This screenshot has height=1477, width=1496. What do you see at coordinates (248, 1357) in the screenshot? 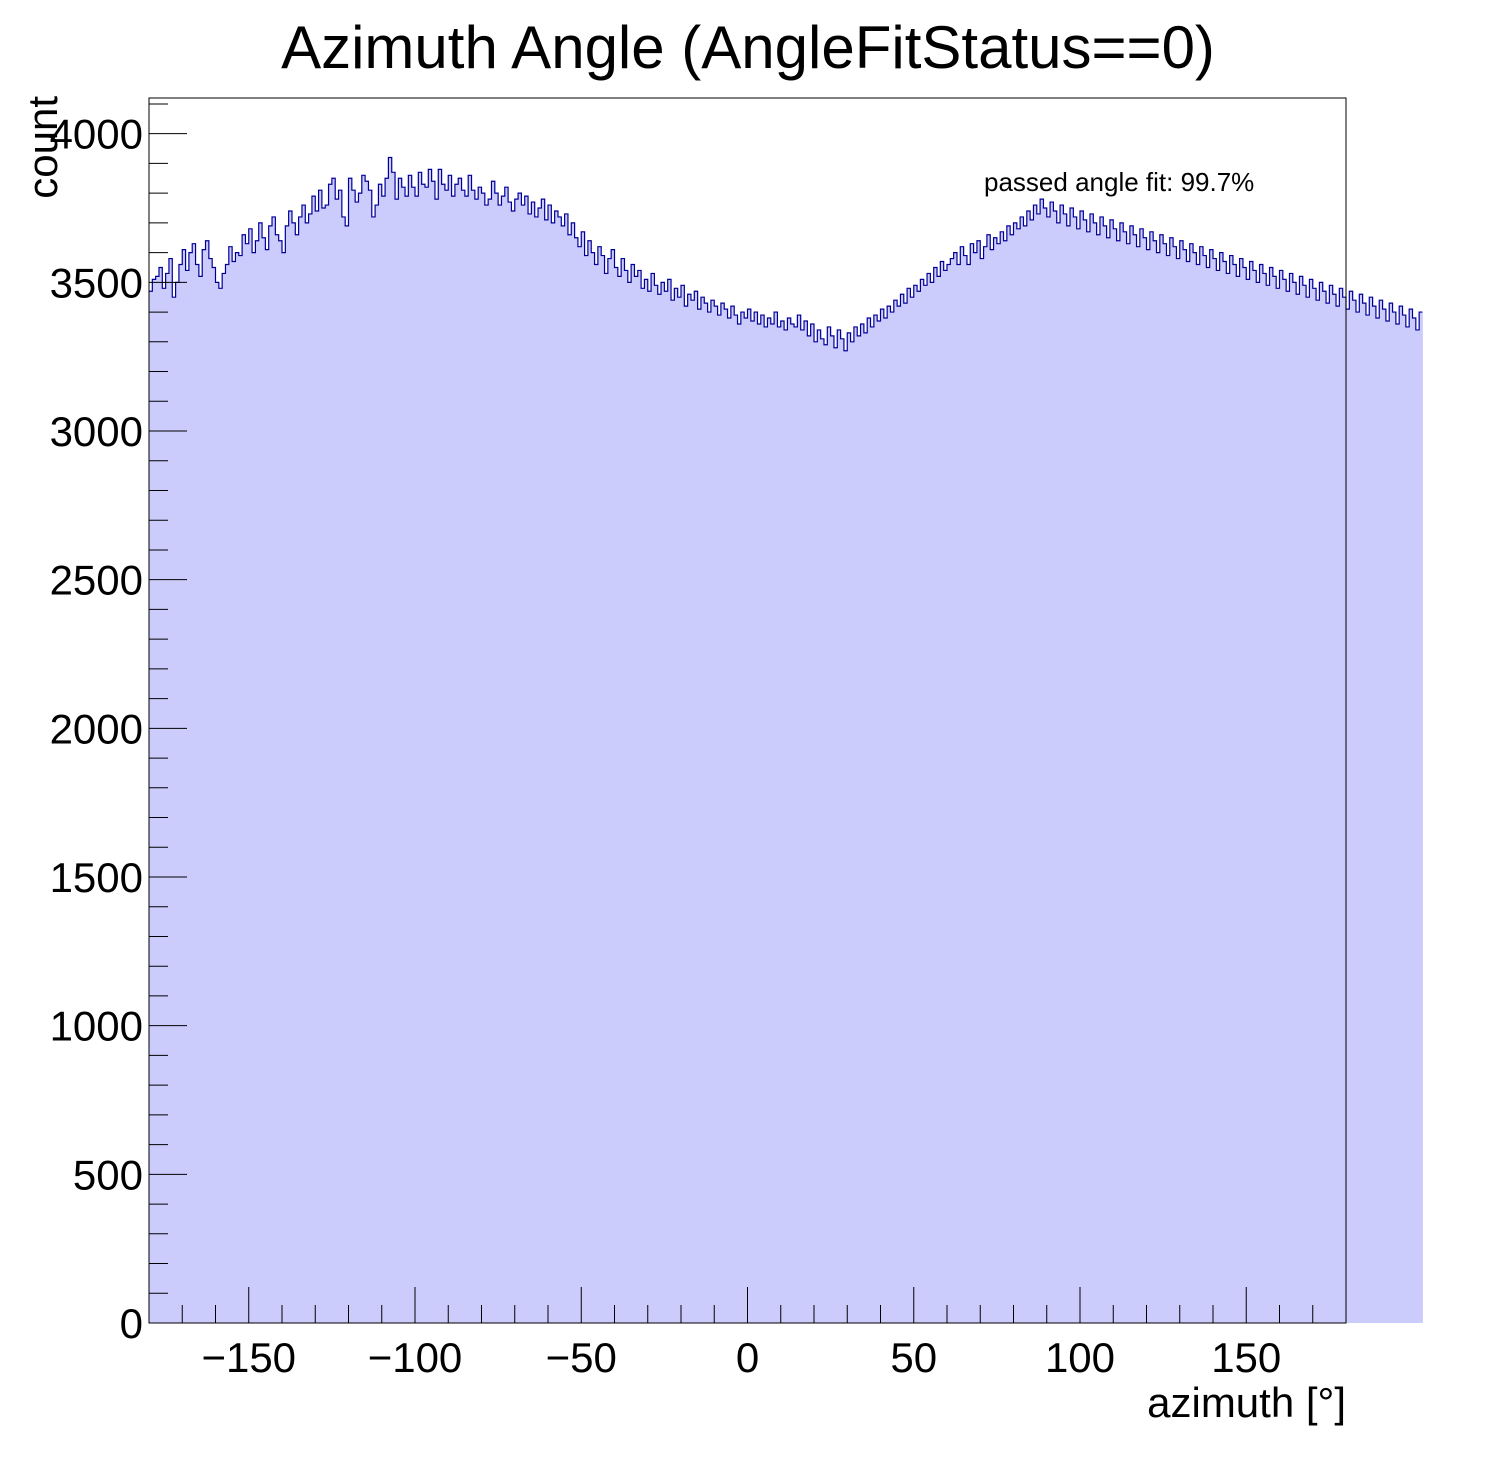
I see `x-tick-label: −150` at bounding box center [248, 1357].